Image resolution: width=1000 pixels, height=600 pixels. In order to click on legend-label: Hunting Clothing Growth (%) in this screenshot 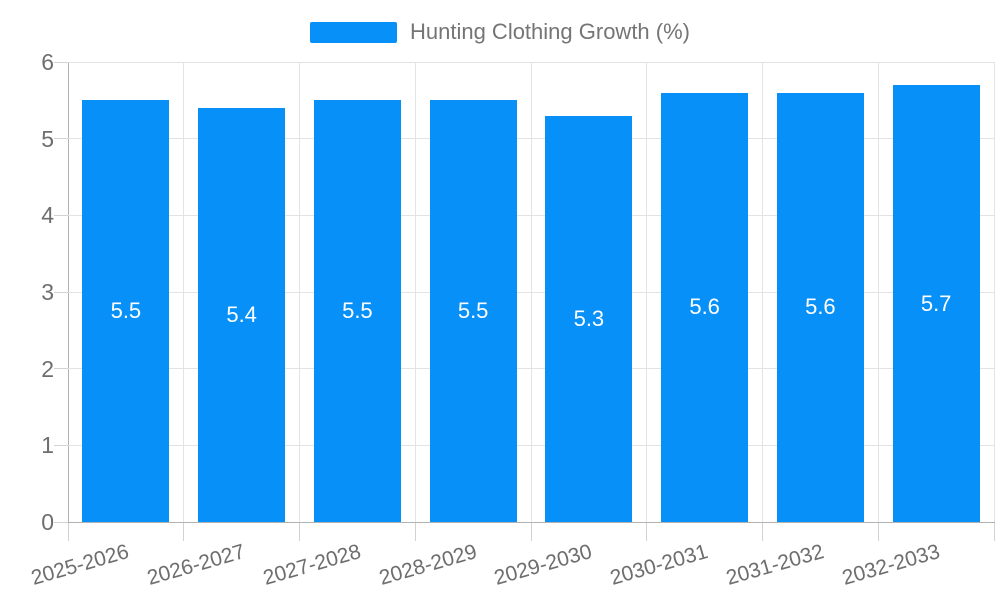, I will do `click(549, 31)`.